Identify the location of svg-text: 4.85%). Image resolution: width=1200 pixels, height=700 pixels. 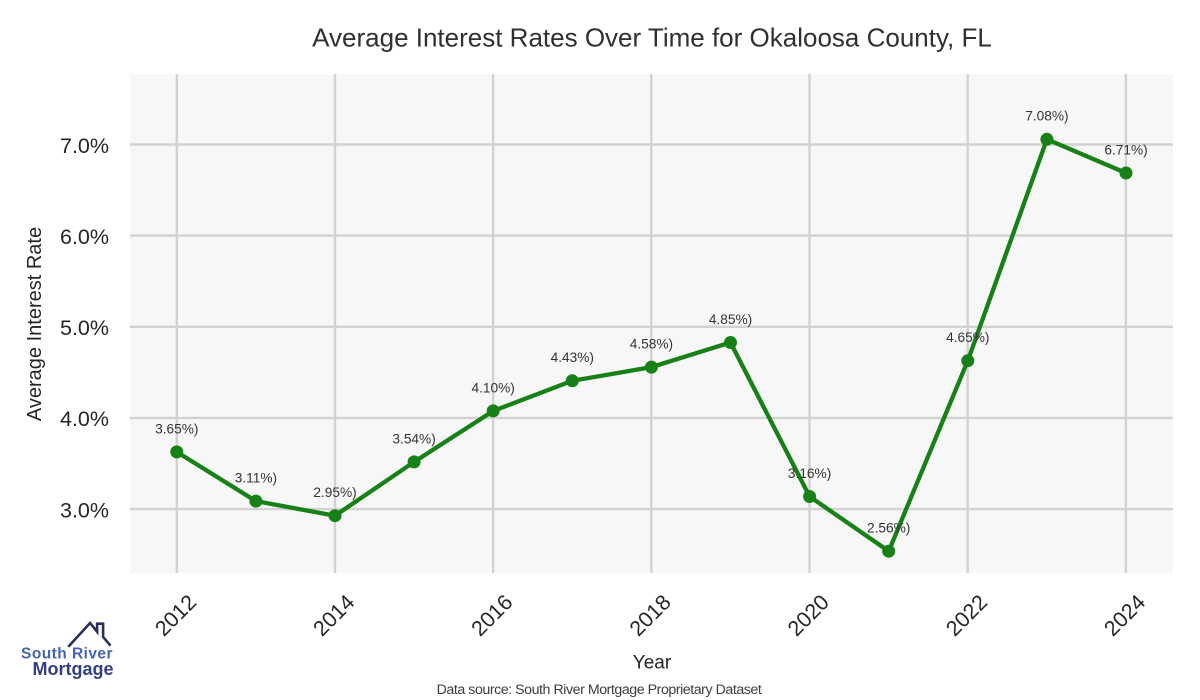
(730, 319).